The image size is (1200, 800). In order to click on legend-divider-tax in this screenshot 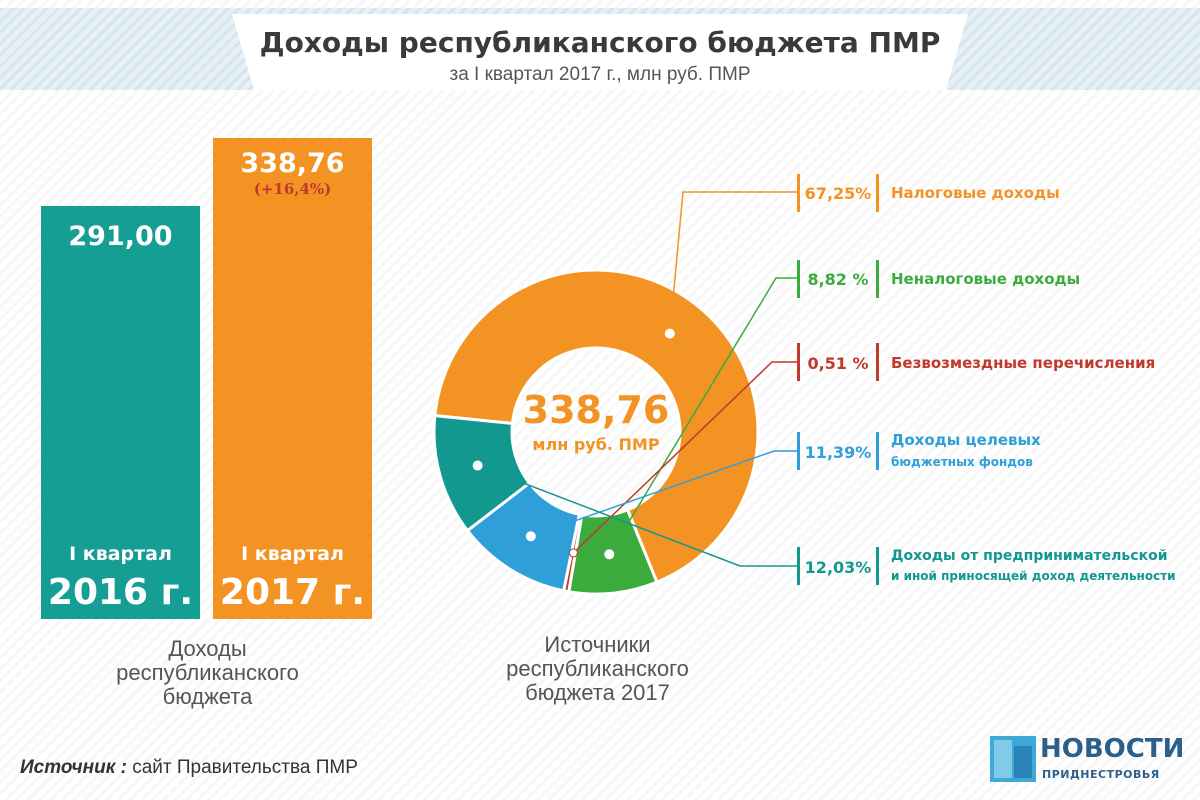, I will do `click(877, 193)`.